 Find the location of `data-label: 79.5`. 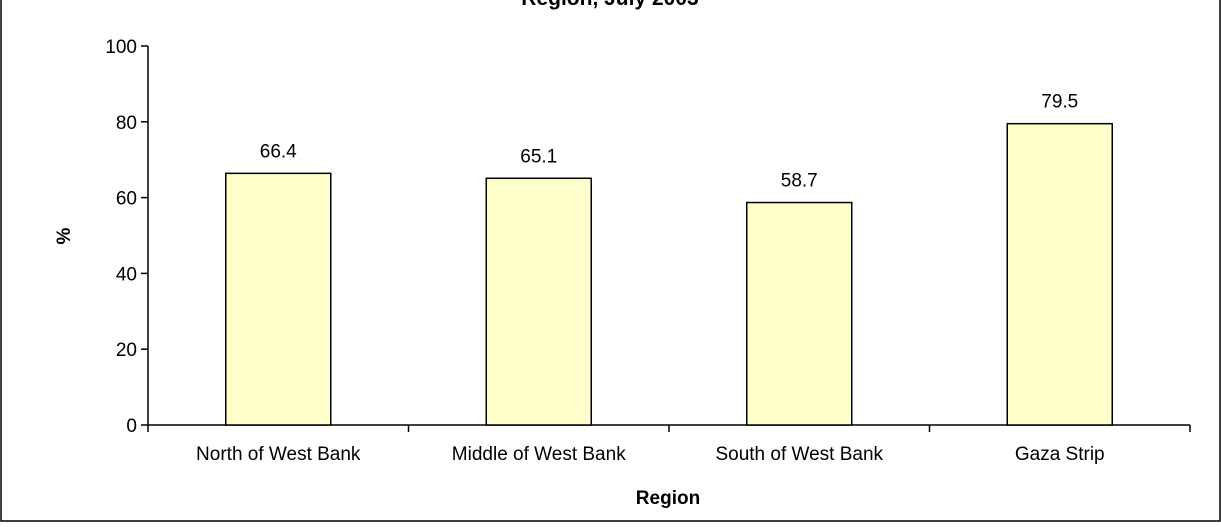

data-label: 79.5 is located at coordinates (1059, 102).